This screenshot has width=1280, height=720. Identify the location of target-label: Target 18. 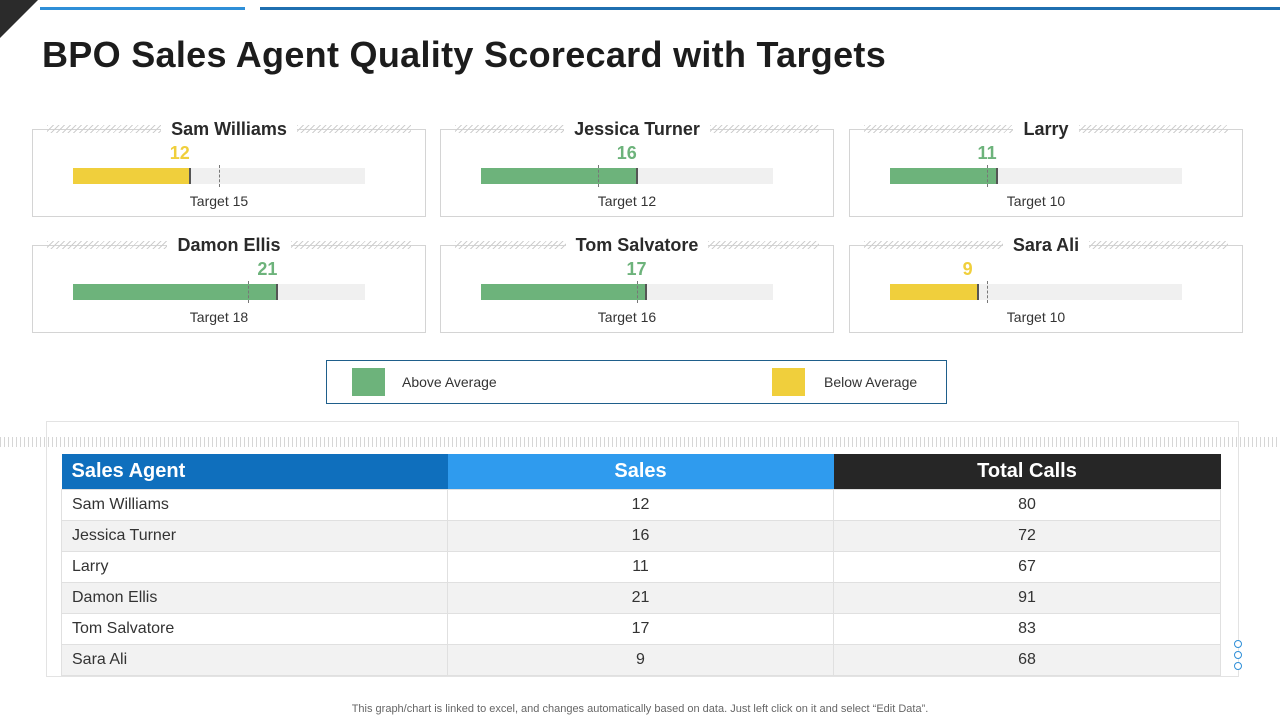
(219, 317).